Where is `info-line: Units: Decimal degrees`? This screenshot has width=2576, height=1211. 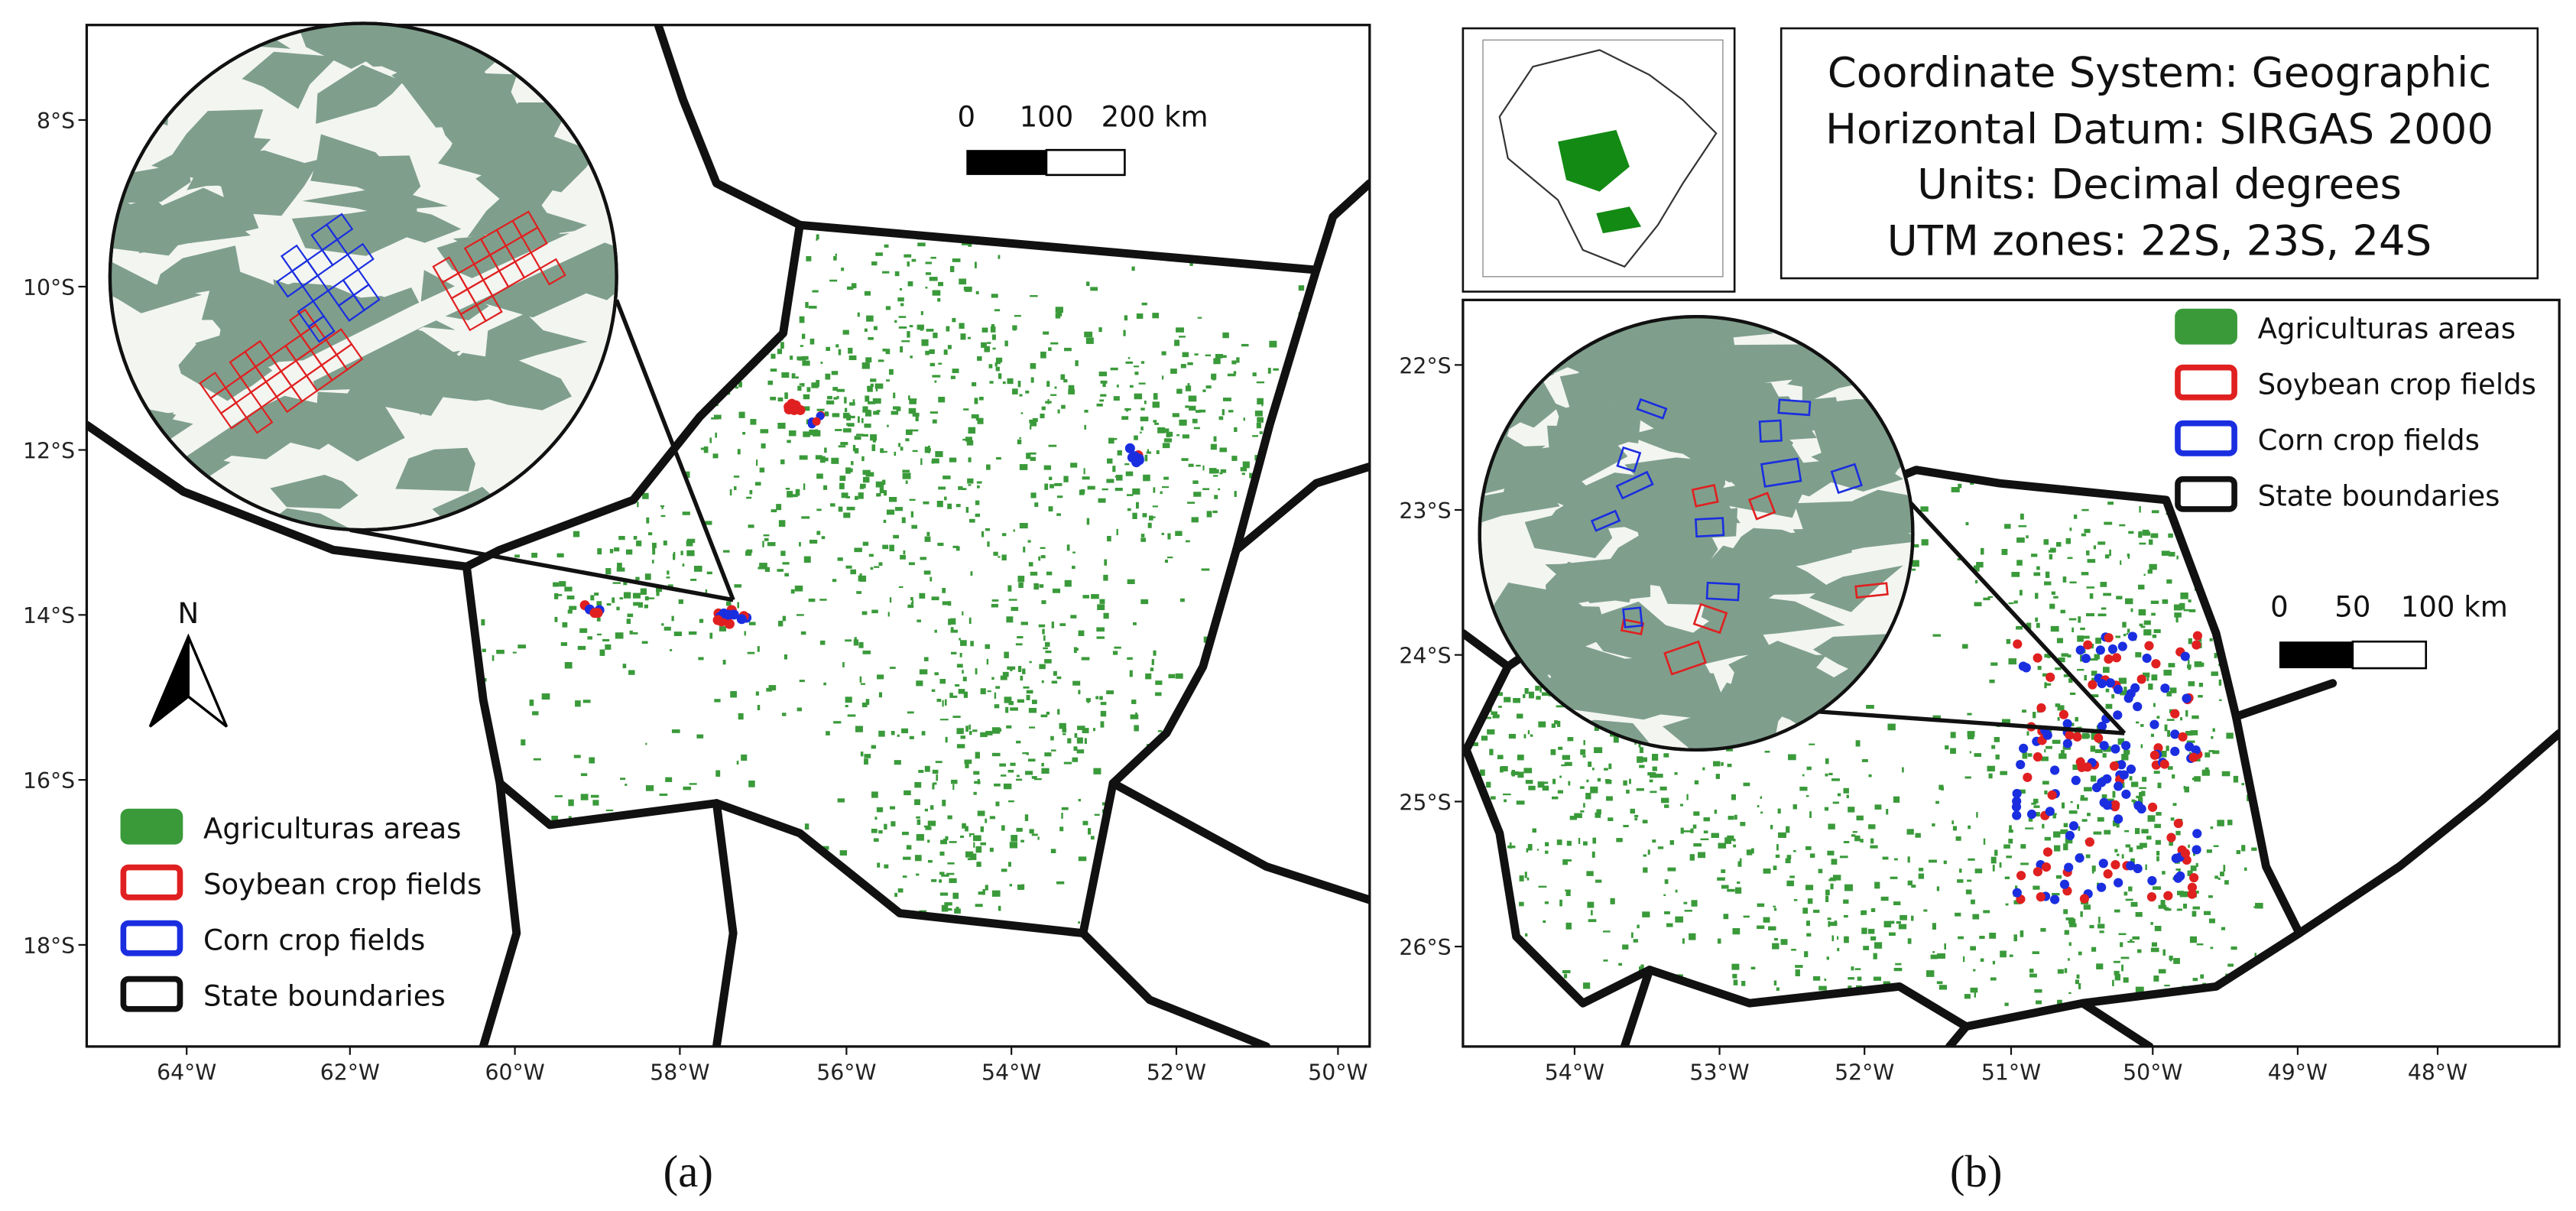 info-line: Units: Decimal degrees is located at coordinates (2159, 183).